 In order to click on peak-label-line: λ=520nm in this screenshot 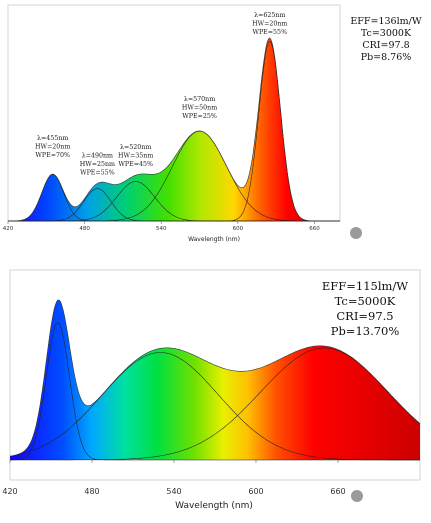, I will do `click(135, 147)`.